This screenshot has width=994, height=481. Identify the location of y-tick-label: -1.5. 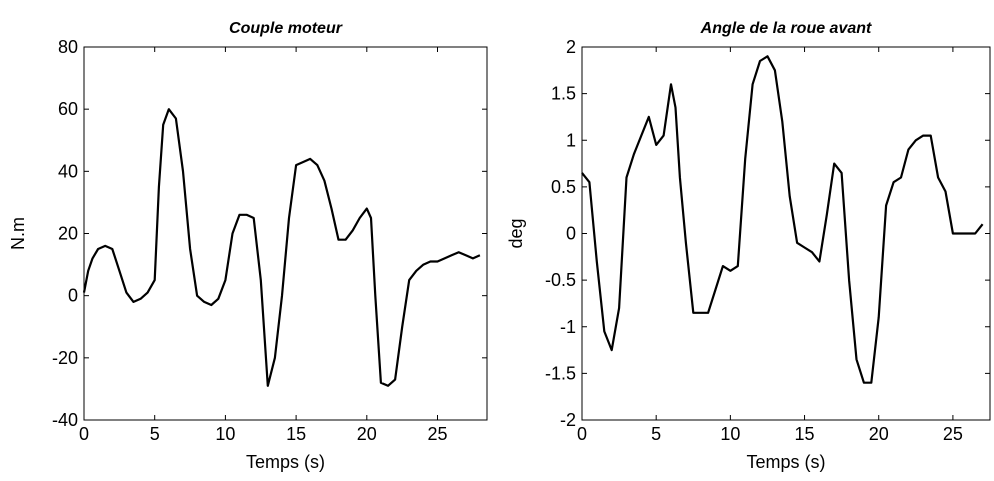
(560, 373).